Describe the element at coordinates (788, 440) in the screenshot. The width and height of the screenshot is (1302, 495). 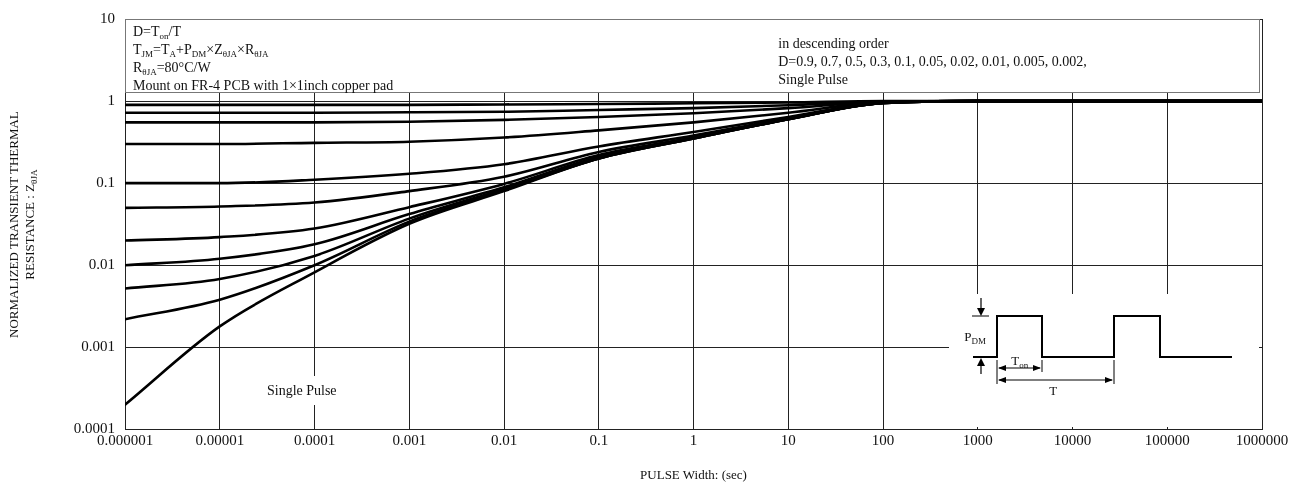
I see `x-tick-label: 10` at that location.